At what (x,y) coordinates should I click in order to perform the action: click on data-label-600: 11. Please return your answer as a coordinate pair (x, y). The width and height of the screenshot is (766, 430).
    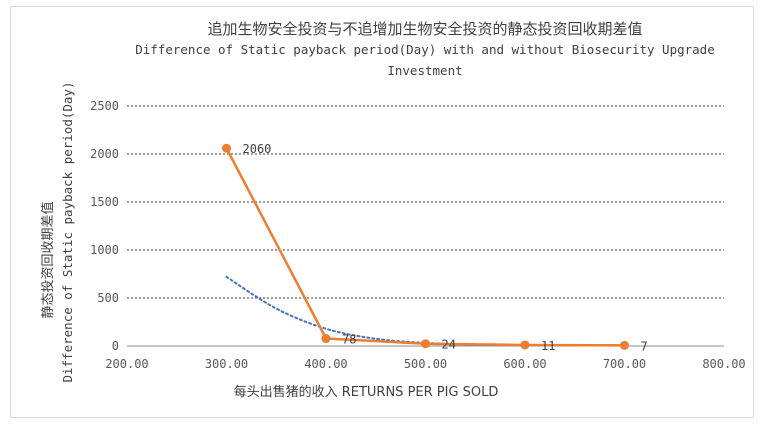
    Looking at the image, I should click on (548, 346).